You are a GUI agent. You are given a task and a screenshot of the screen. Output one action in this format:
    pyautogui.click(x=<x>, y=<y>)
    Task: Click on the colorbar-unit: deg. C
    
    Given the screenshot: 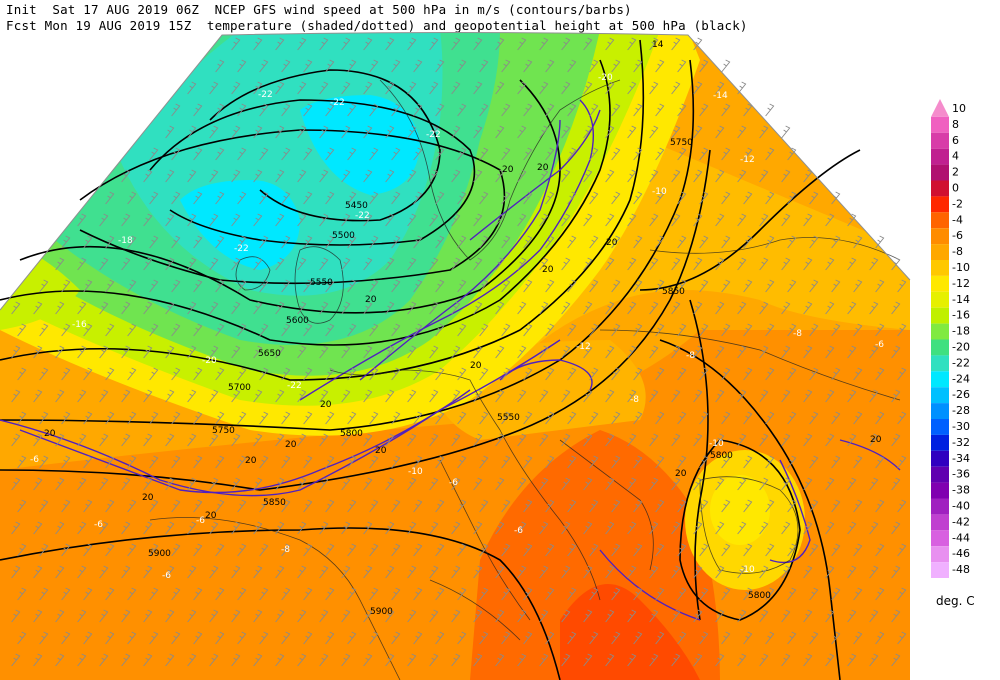 What is the action you would take?
    pyautogui.click(x=955, y=601)
    